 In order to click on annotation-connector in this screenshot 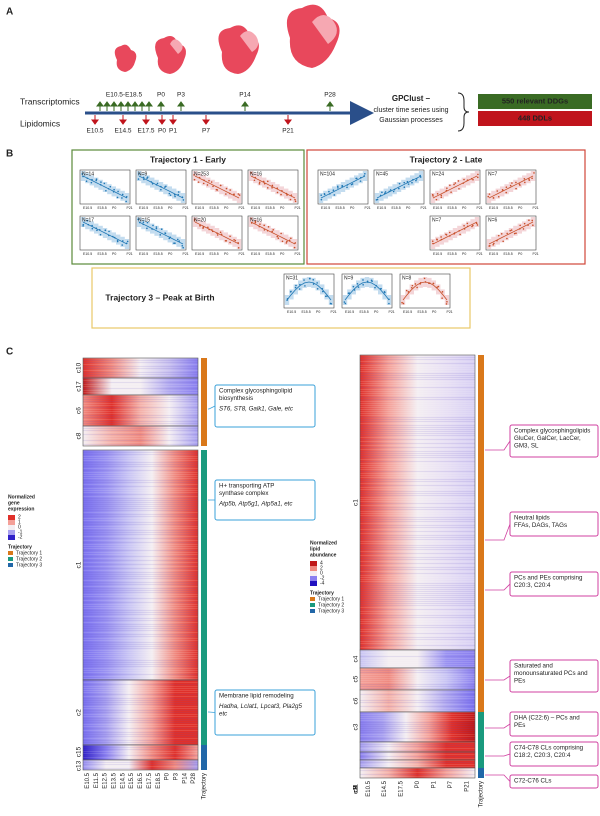, I will do `click(498, 726)`.